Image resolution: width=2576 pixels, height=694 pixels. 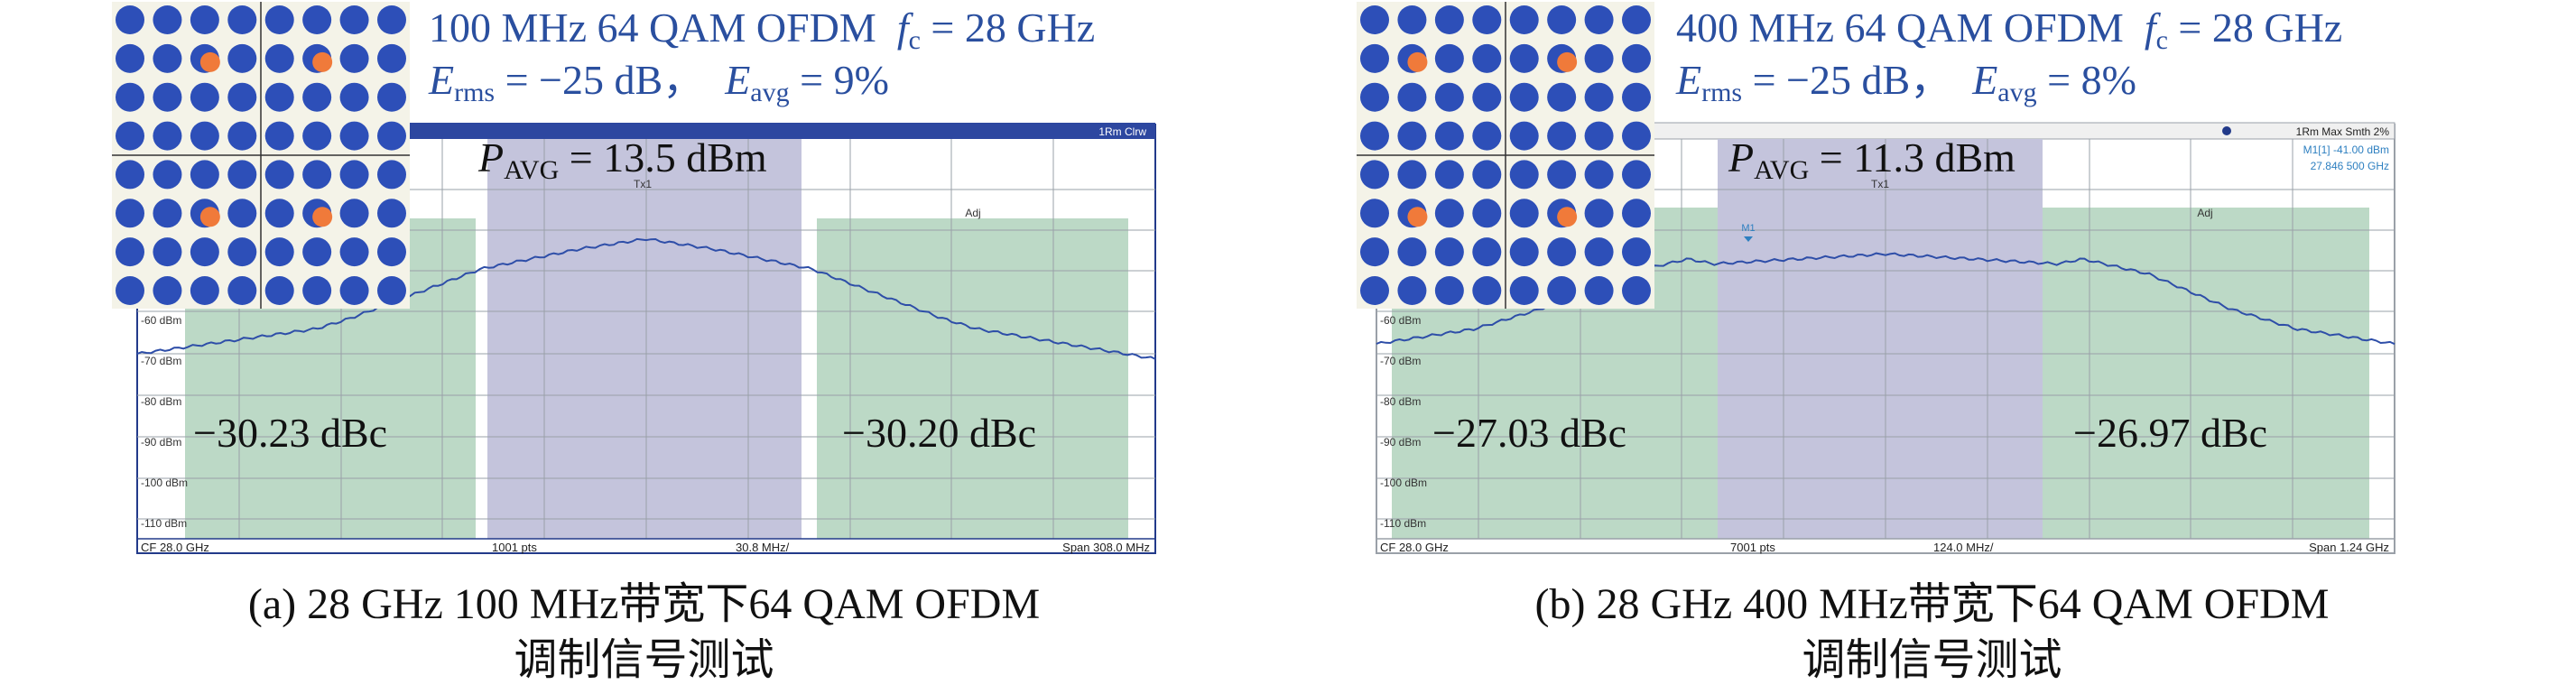 What do you see at coordinates (1906, 83) in the screenshot?
I see `signal-info-line2: Erms = −25 dB， Eavg = 8%` at bounding box center [1906, 83].